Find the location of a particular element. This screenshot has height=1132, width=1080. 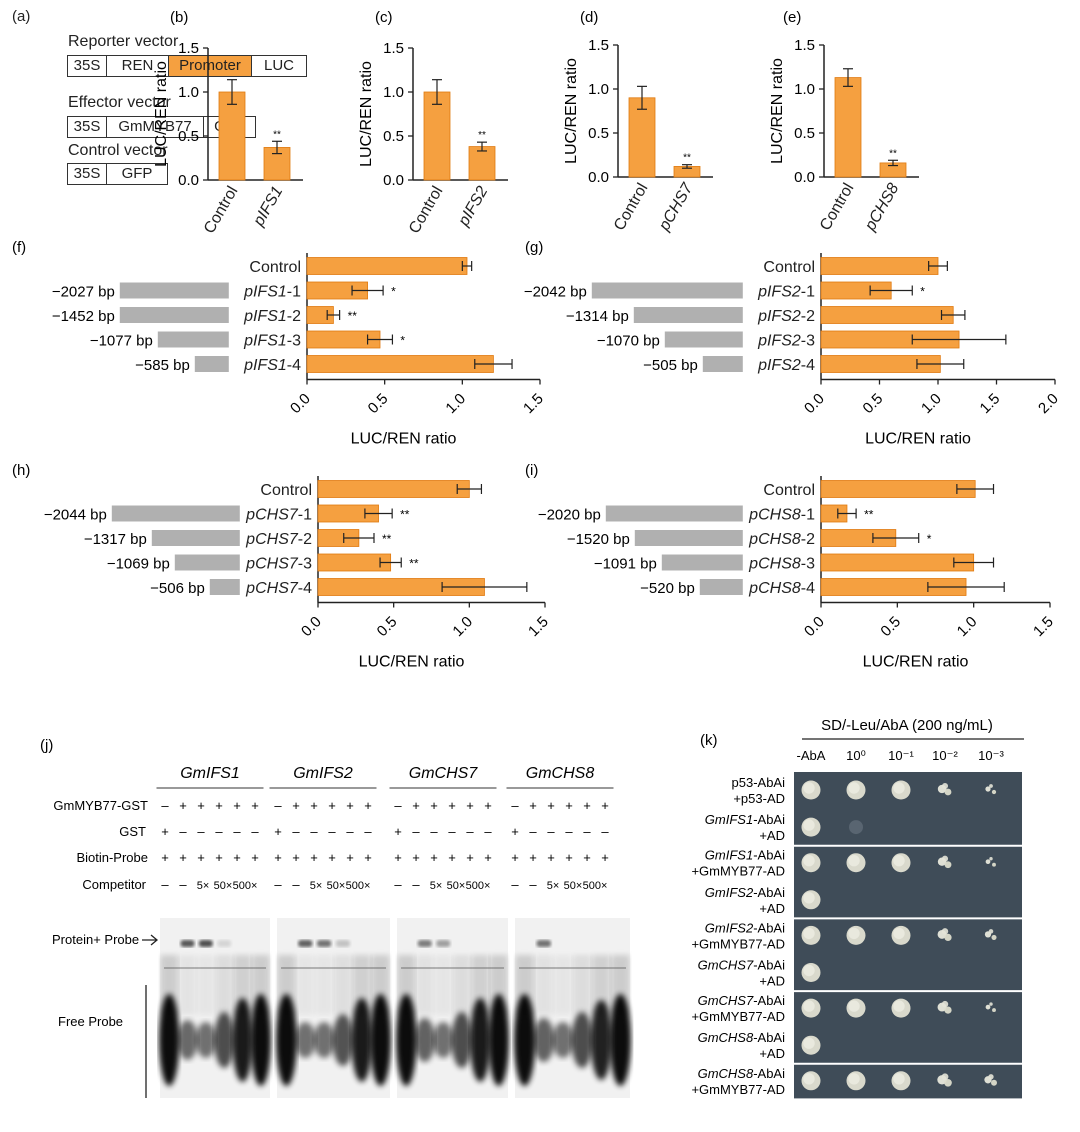

y1h-row: GmCHS8-AbAi+AD is located at coordinates (759, 1045).